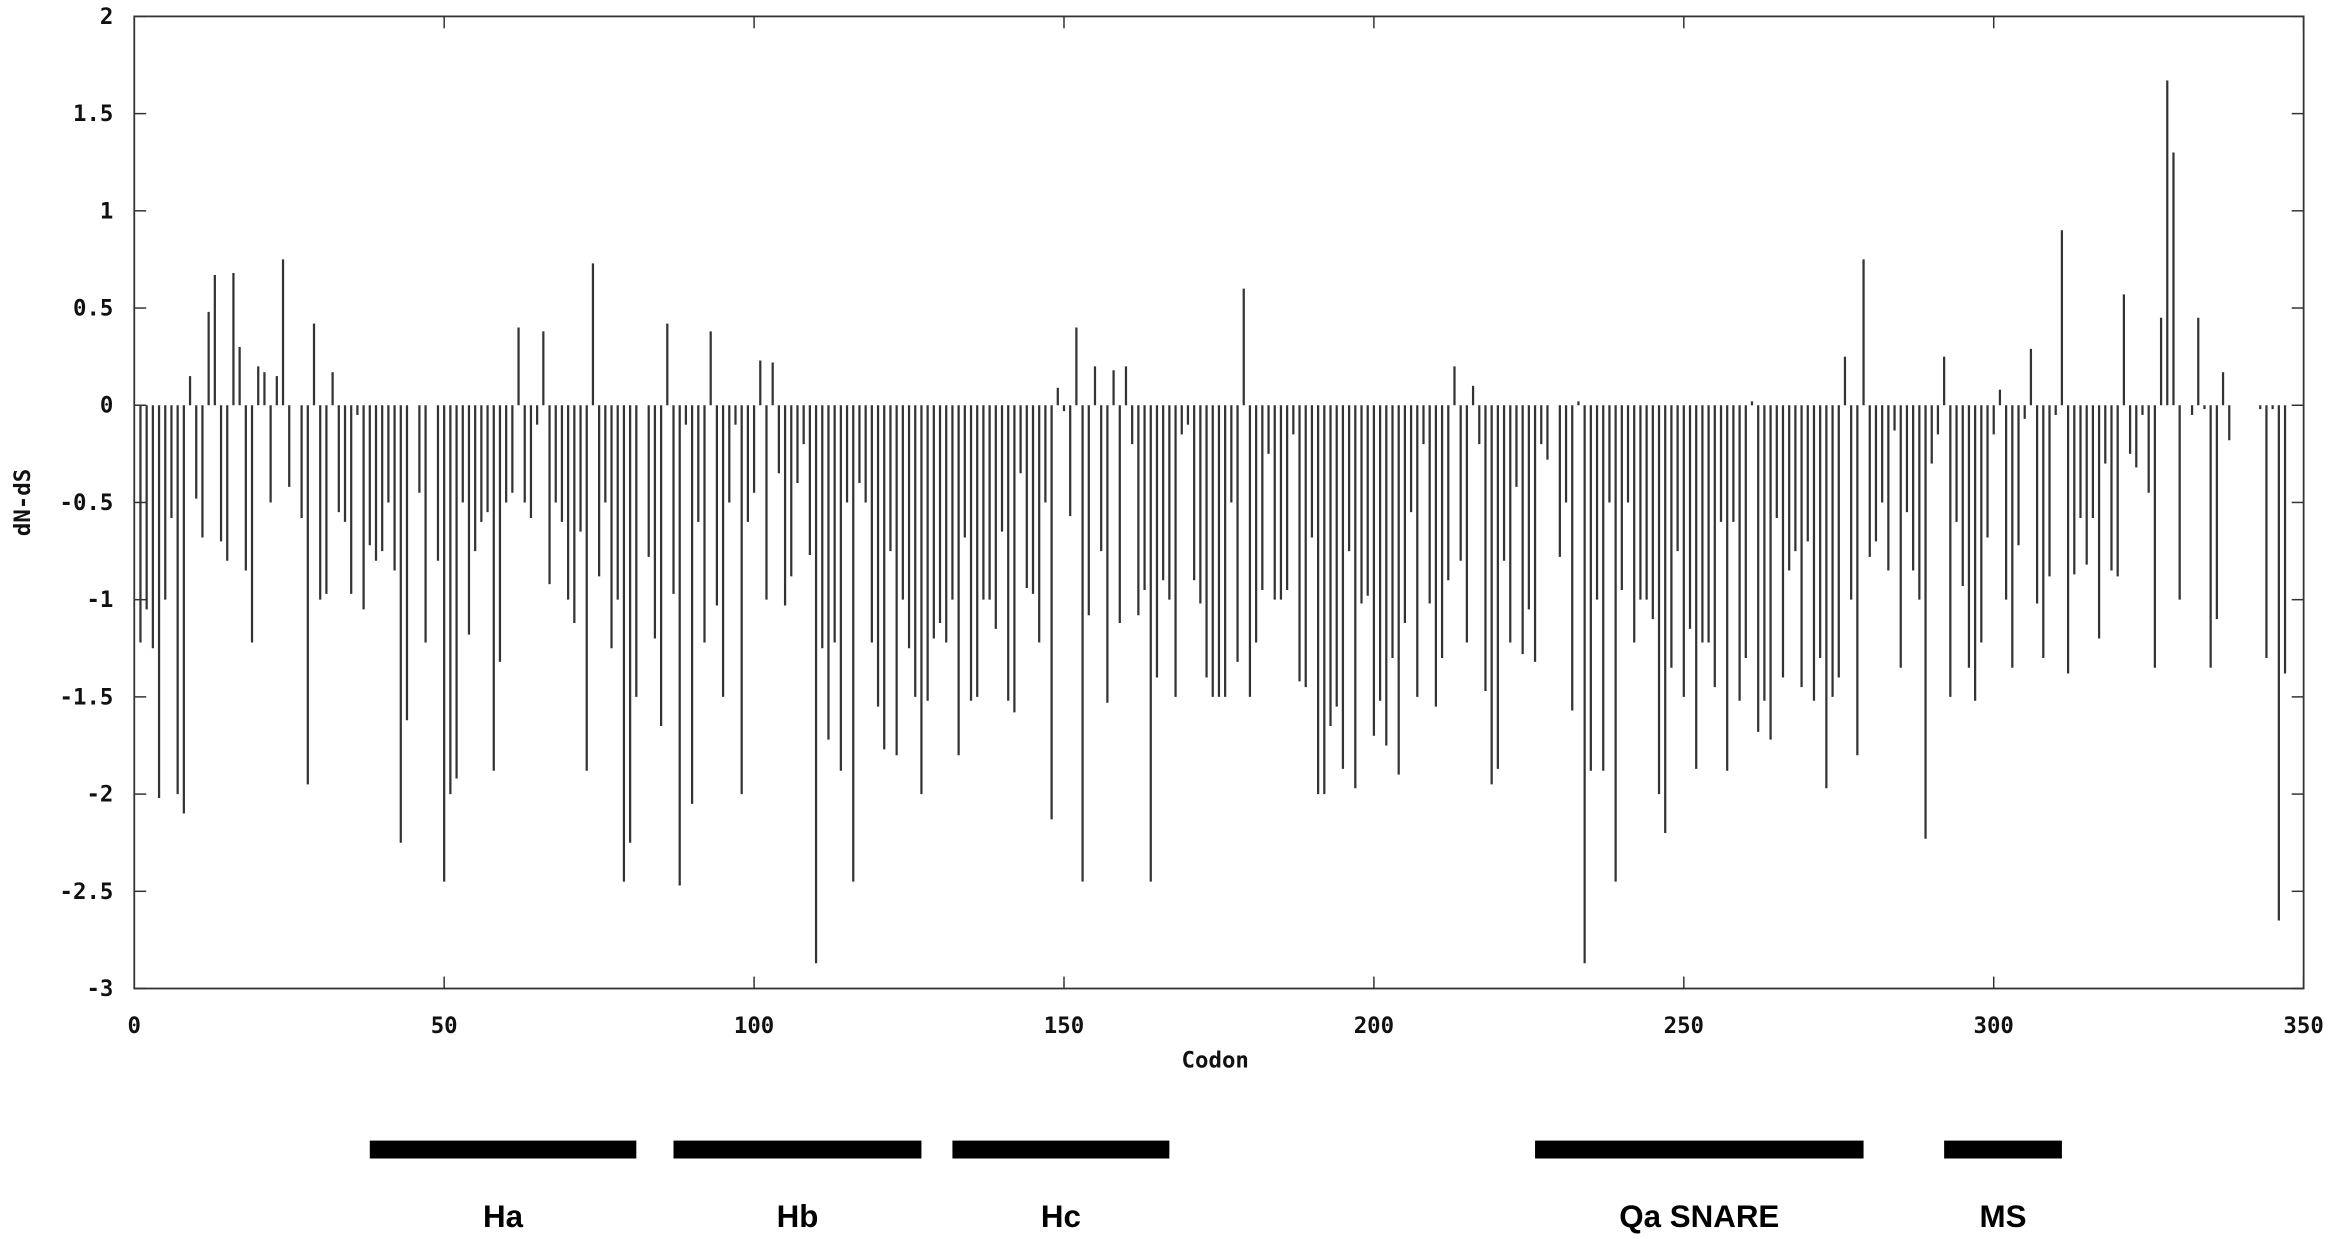 The height and width of the screenshot is (1239, 2338). Describe the element at coordinates (1064, 1026) in the screenshot. I see `x-tick-label: 150` at that location.